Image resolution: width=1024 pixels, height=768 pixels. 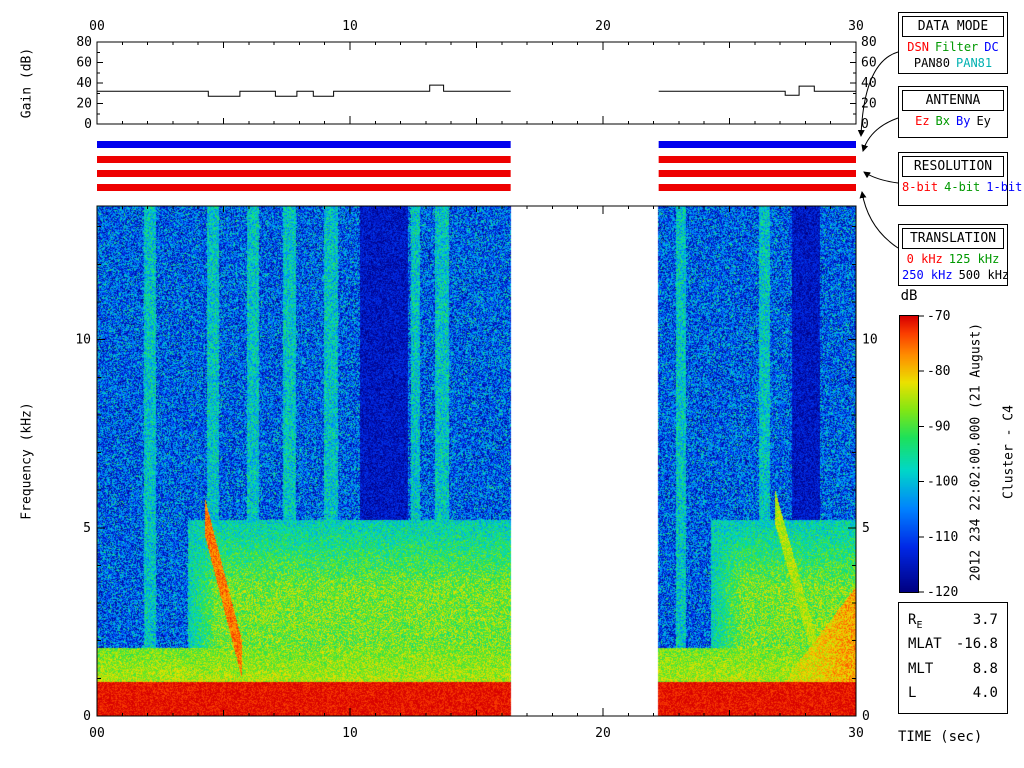 I want to click on legend-token: DC, so click(x=991, y=47).